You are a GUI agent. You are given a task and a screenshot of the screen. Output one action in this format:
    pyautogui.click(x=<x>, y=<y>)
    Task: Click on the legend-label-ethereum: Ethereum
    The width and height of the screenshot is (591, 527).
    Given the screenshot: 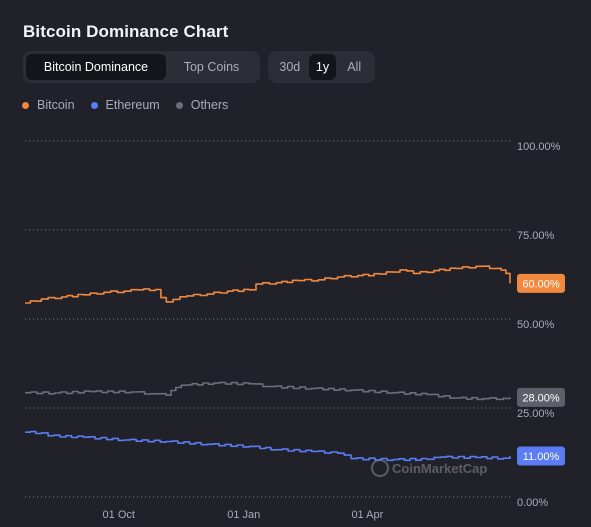 What is the action you would take?
    pyautogui.click(x=132, y=105)
    